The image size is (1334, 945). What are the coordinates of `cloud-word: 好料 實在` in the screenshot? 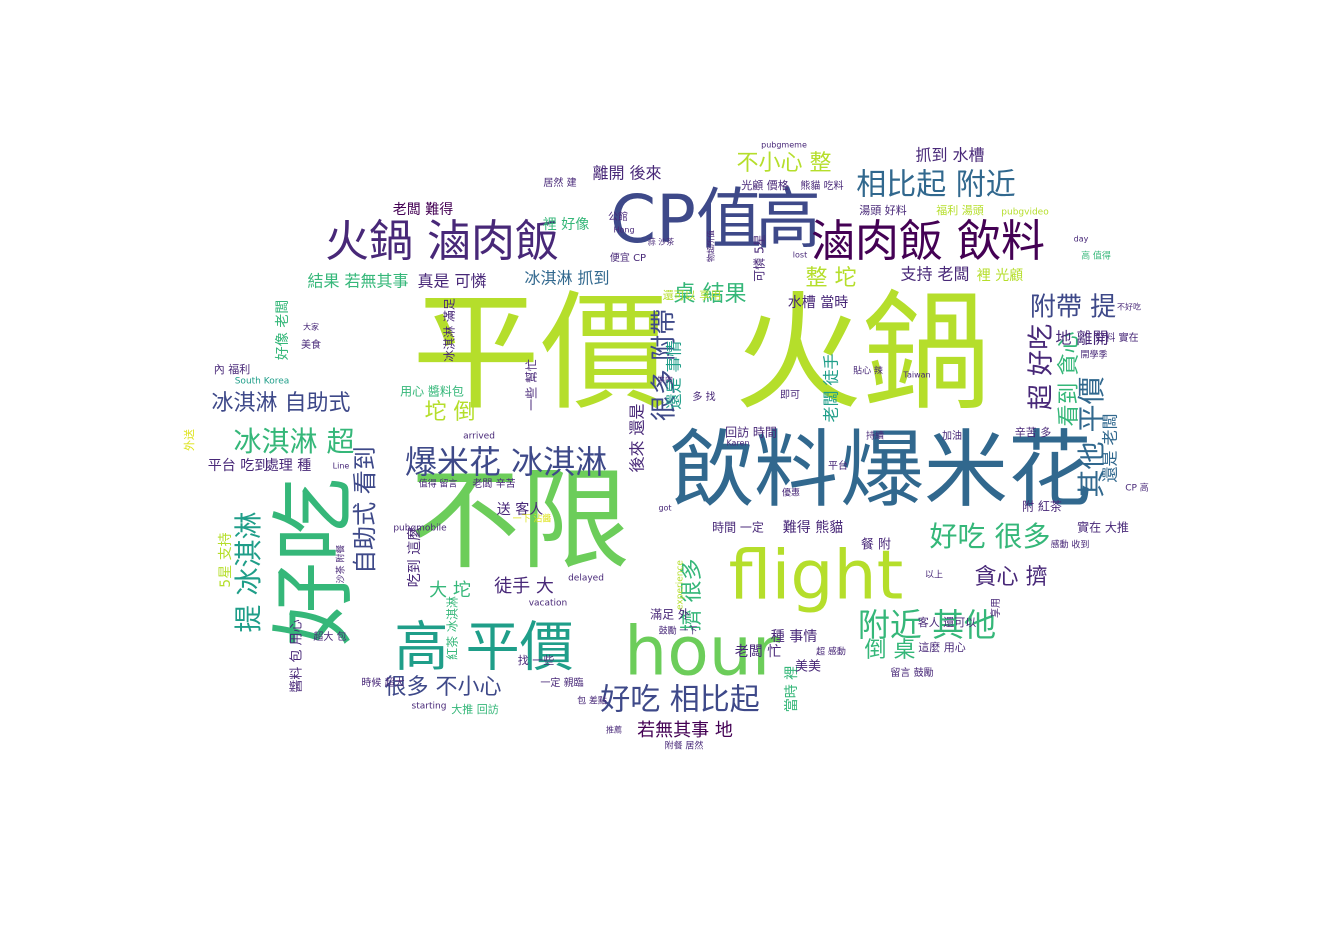 It's located at (1116, 337).